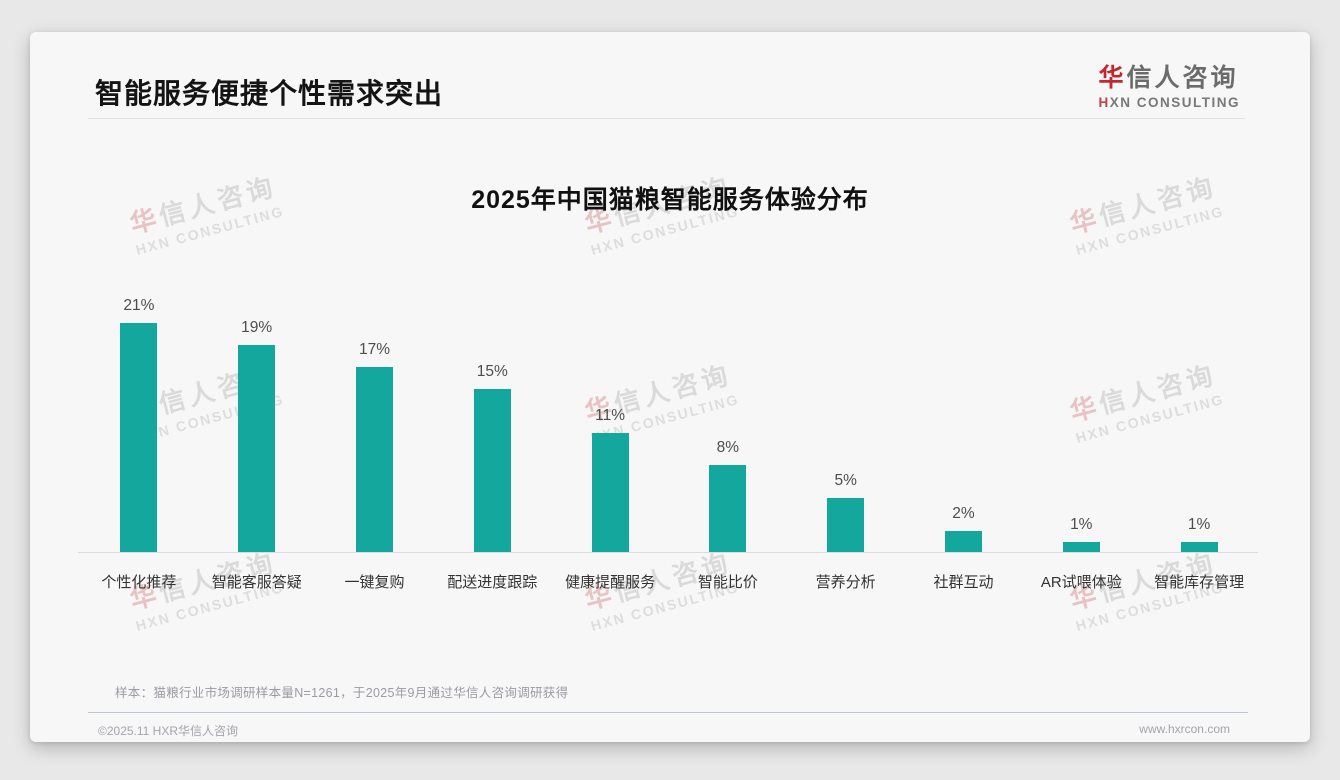 The width and height of the screenshot is (1340, 780). Describe the element at coordinates (964, 403) in the screenshot. I see `bar-column: 2%` at that location.